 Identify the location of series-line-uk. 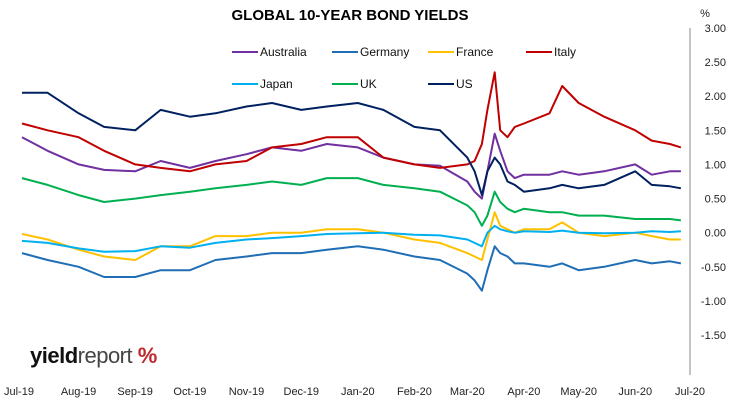
(351, 202).